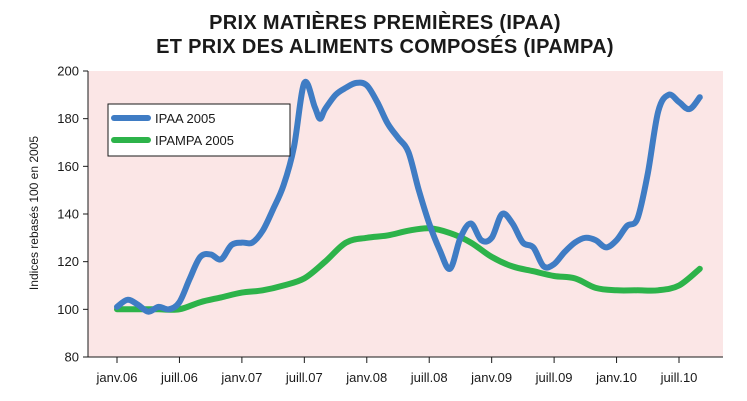 This screenshot has width=747, height=401. I want to click on y-tick-label: 180, so click(68, 118).